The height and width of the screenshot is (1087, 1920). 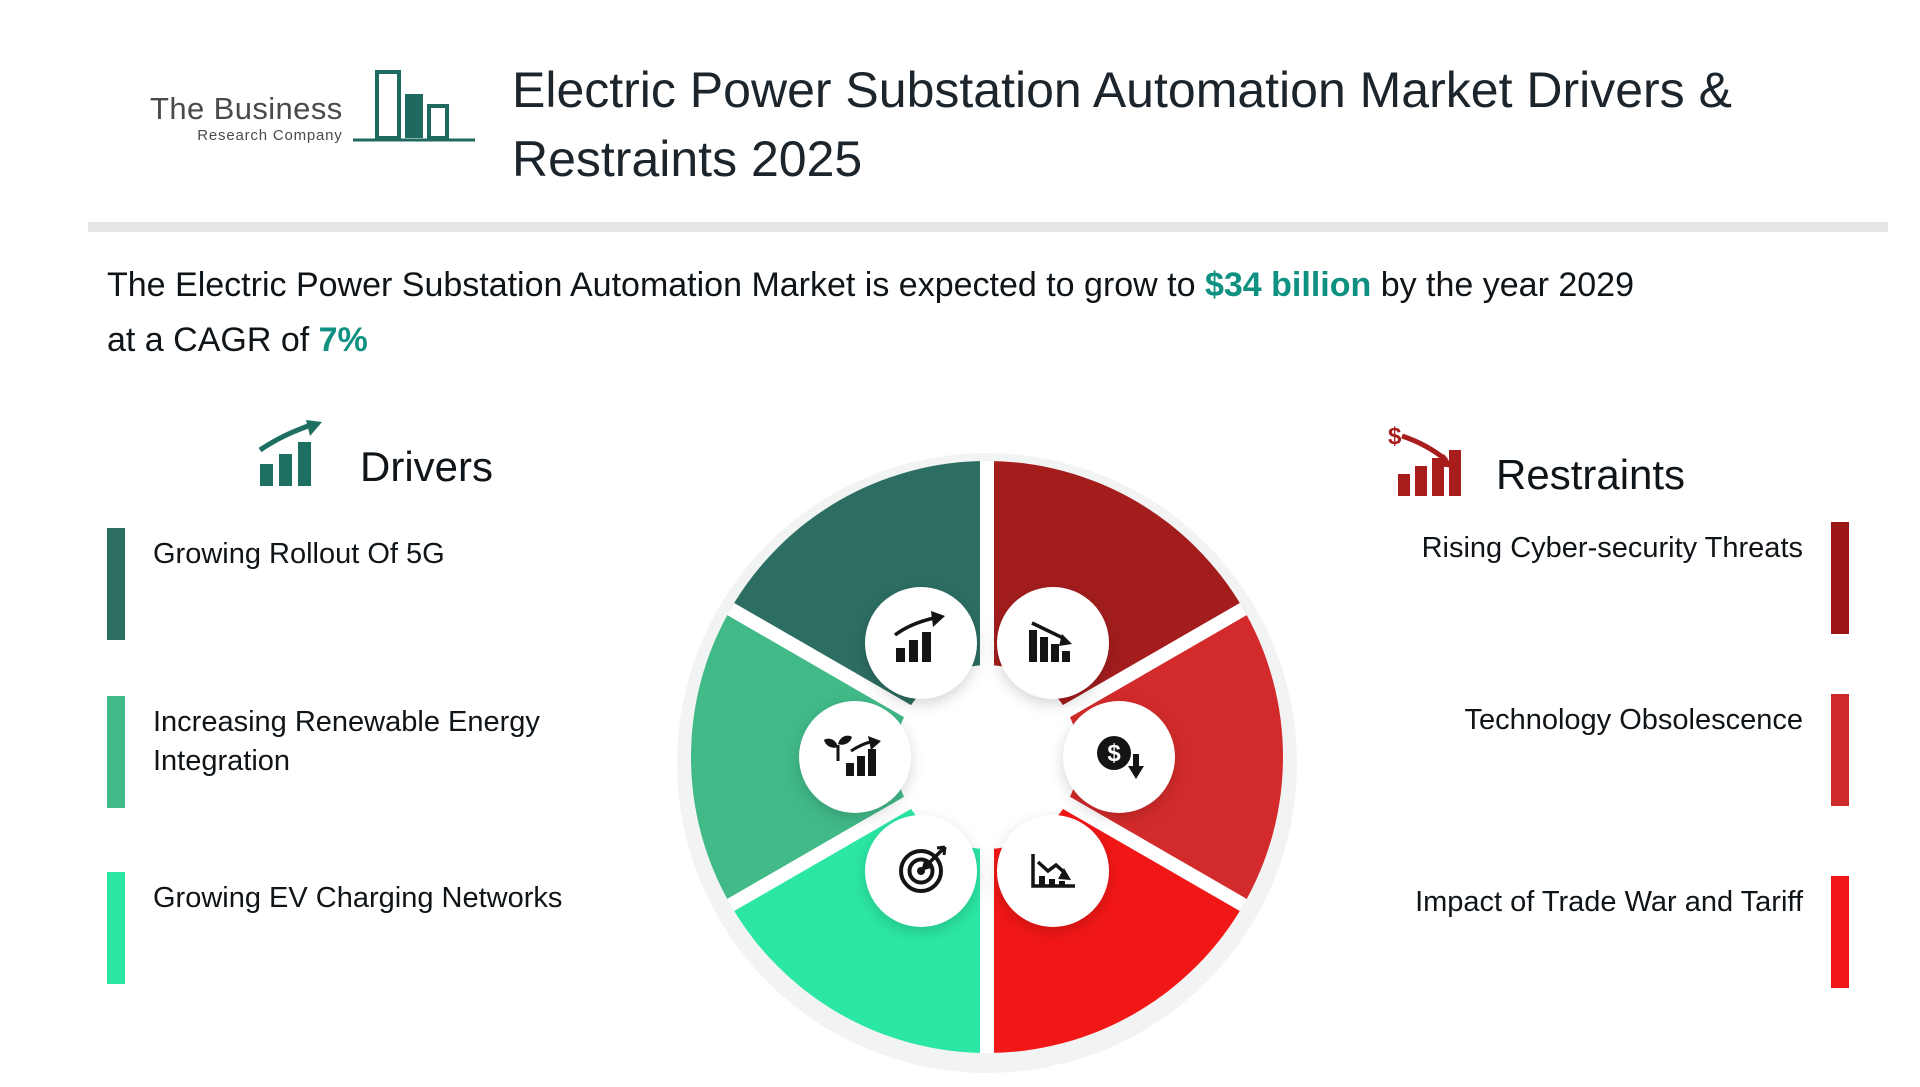 What do you see at coordinates (358, 898) in the screenshot?
I see `driver-label: Growing EV Charging Networks` at bounding box center [358, 898].